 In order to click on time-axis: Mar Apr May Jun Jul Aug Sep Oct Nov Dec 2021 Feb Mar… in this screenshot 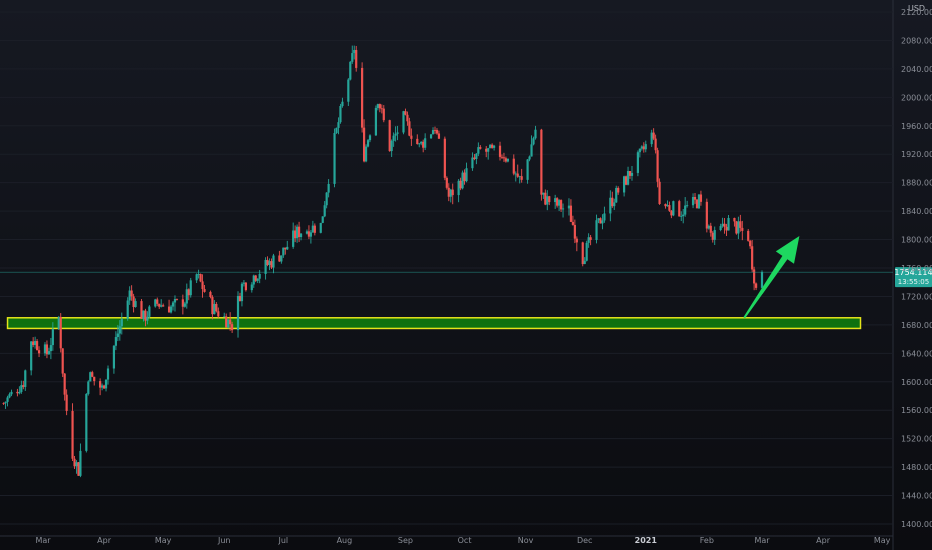, I will do `click(462, 540)`.